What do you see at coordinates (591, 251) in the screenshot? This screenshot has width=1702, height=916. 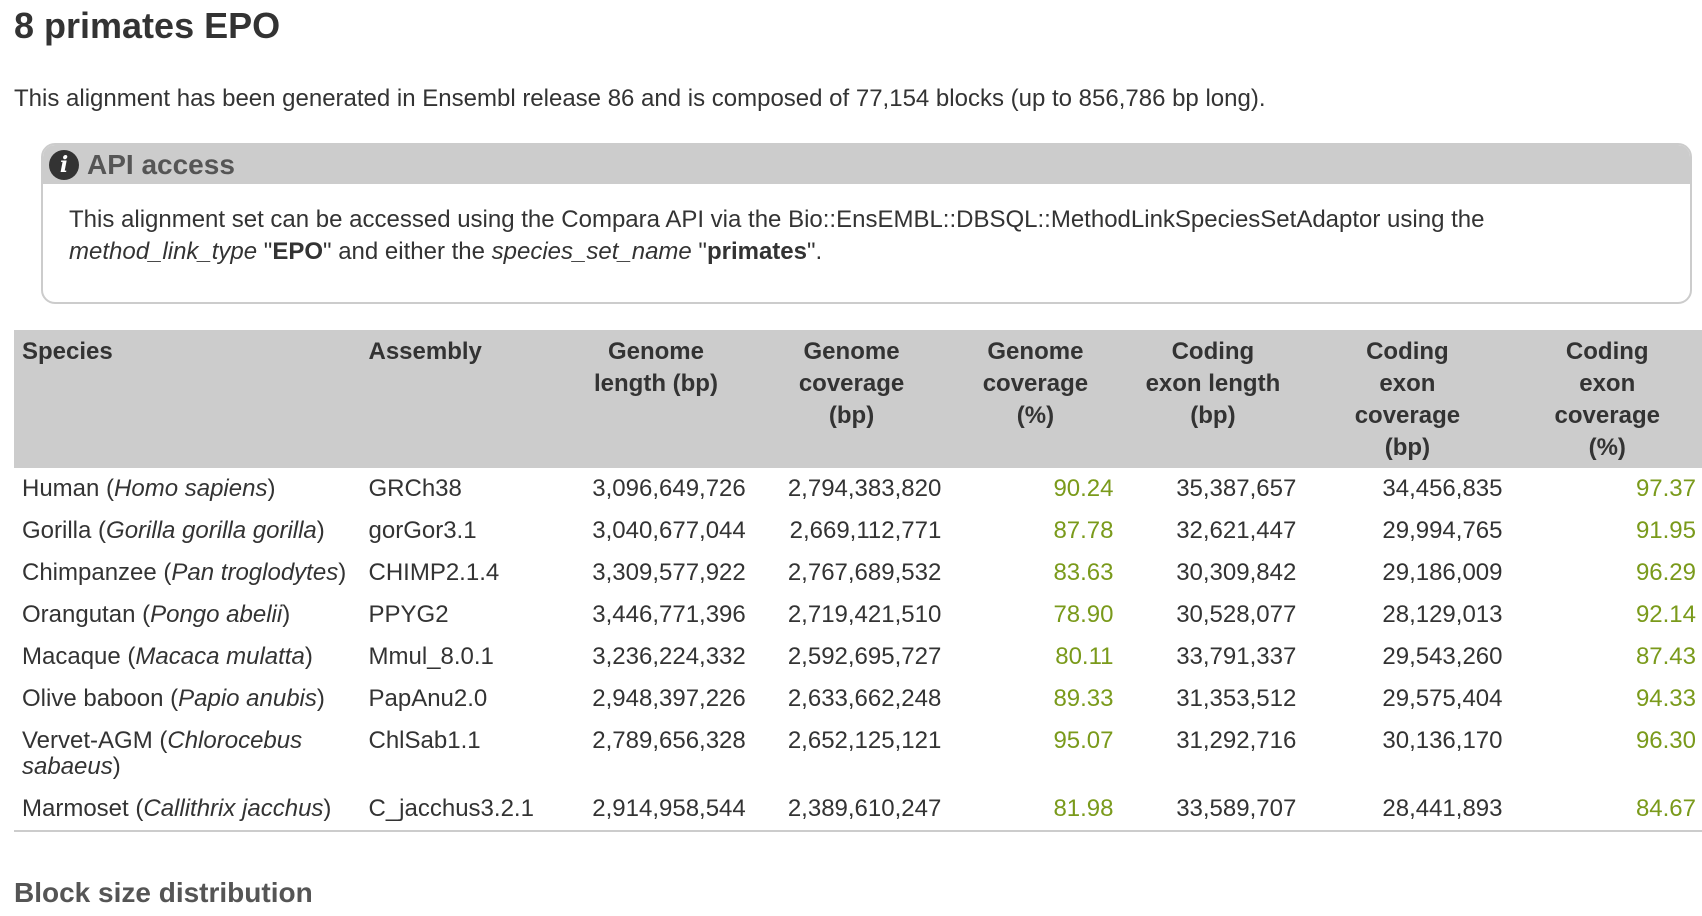 I see `species-set-name-label: species_set_name` at bounding box center [591, 251].